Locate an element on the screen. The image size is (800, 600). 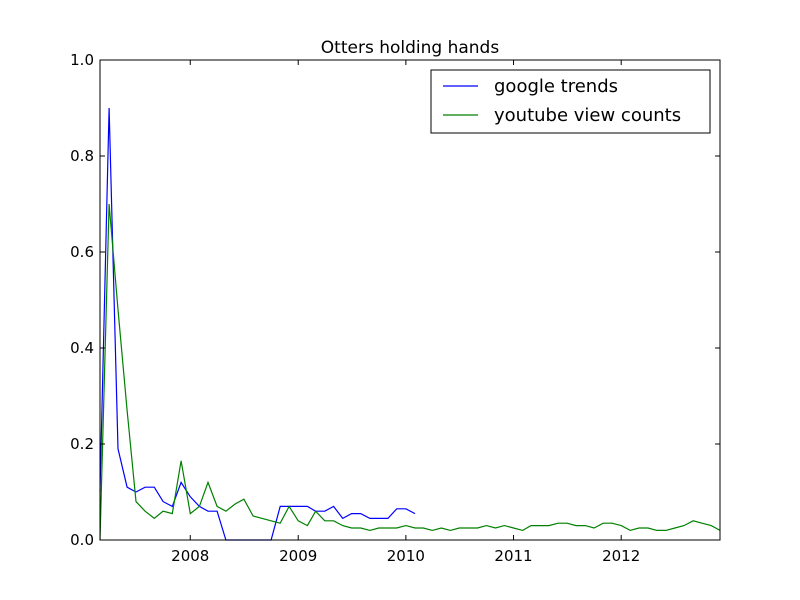
chart-title: Otters holding hands is located at coordinates (410, 48).